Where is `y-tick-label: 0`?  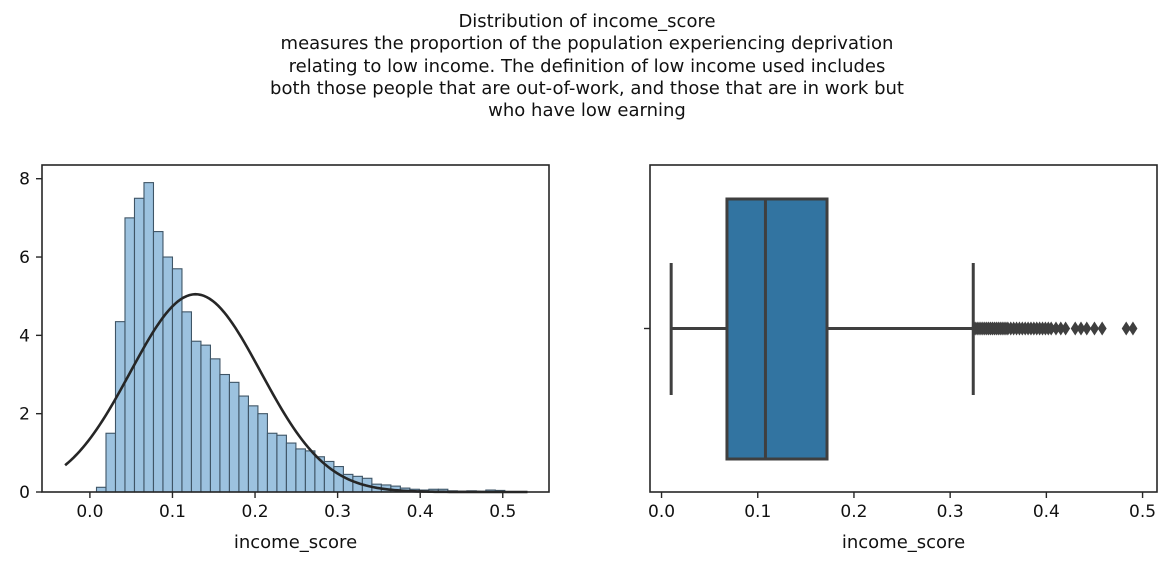 y-tick-label: 0 is located at coordinates (24, 493).